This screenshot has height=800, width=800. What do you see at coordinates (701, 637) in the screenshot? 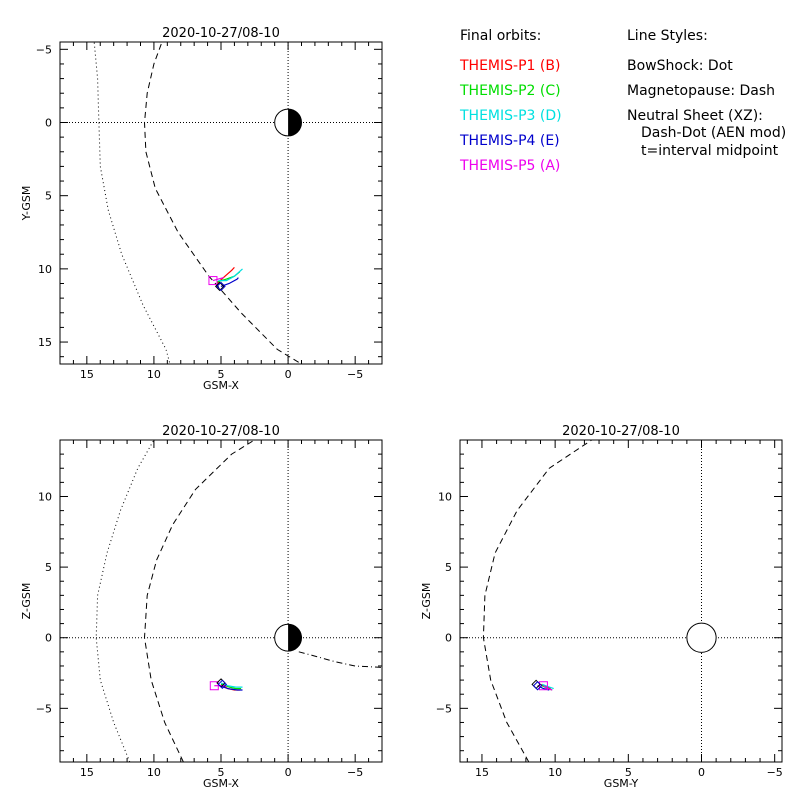
I see `earth-circle` at bounding box center [701, 637].